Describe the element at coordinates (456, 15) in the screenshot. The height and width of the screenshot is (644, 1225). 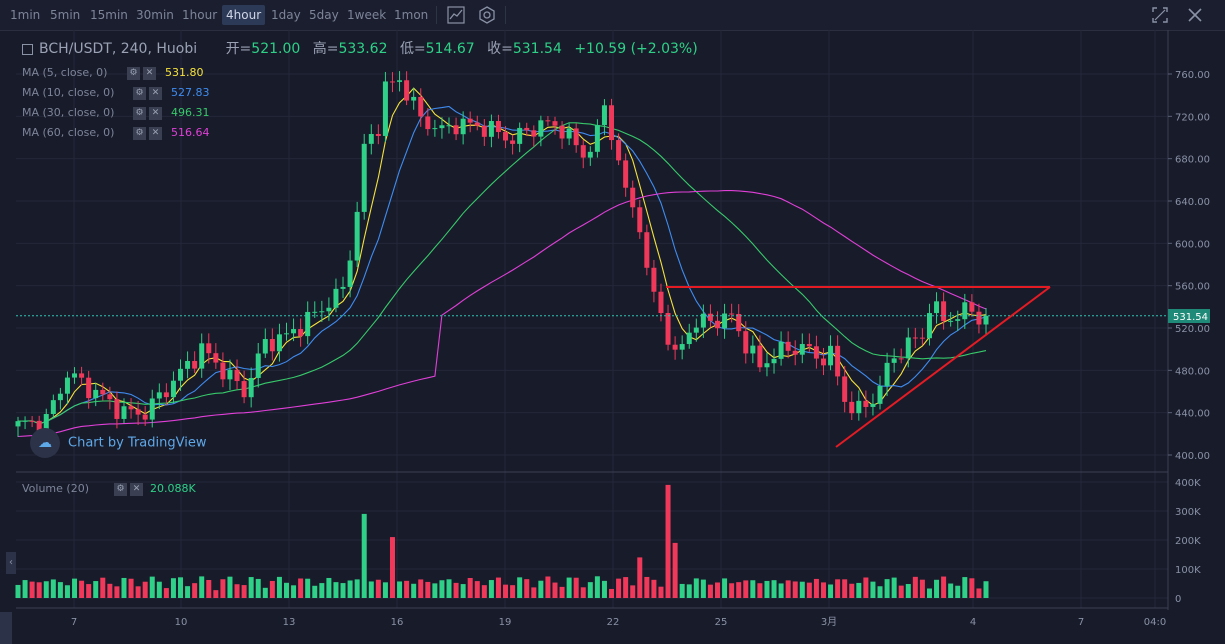
I see `indicator-icon` at that location.